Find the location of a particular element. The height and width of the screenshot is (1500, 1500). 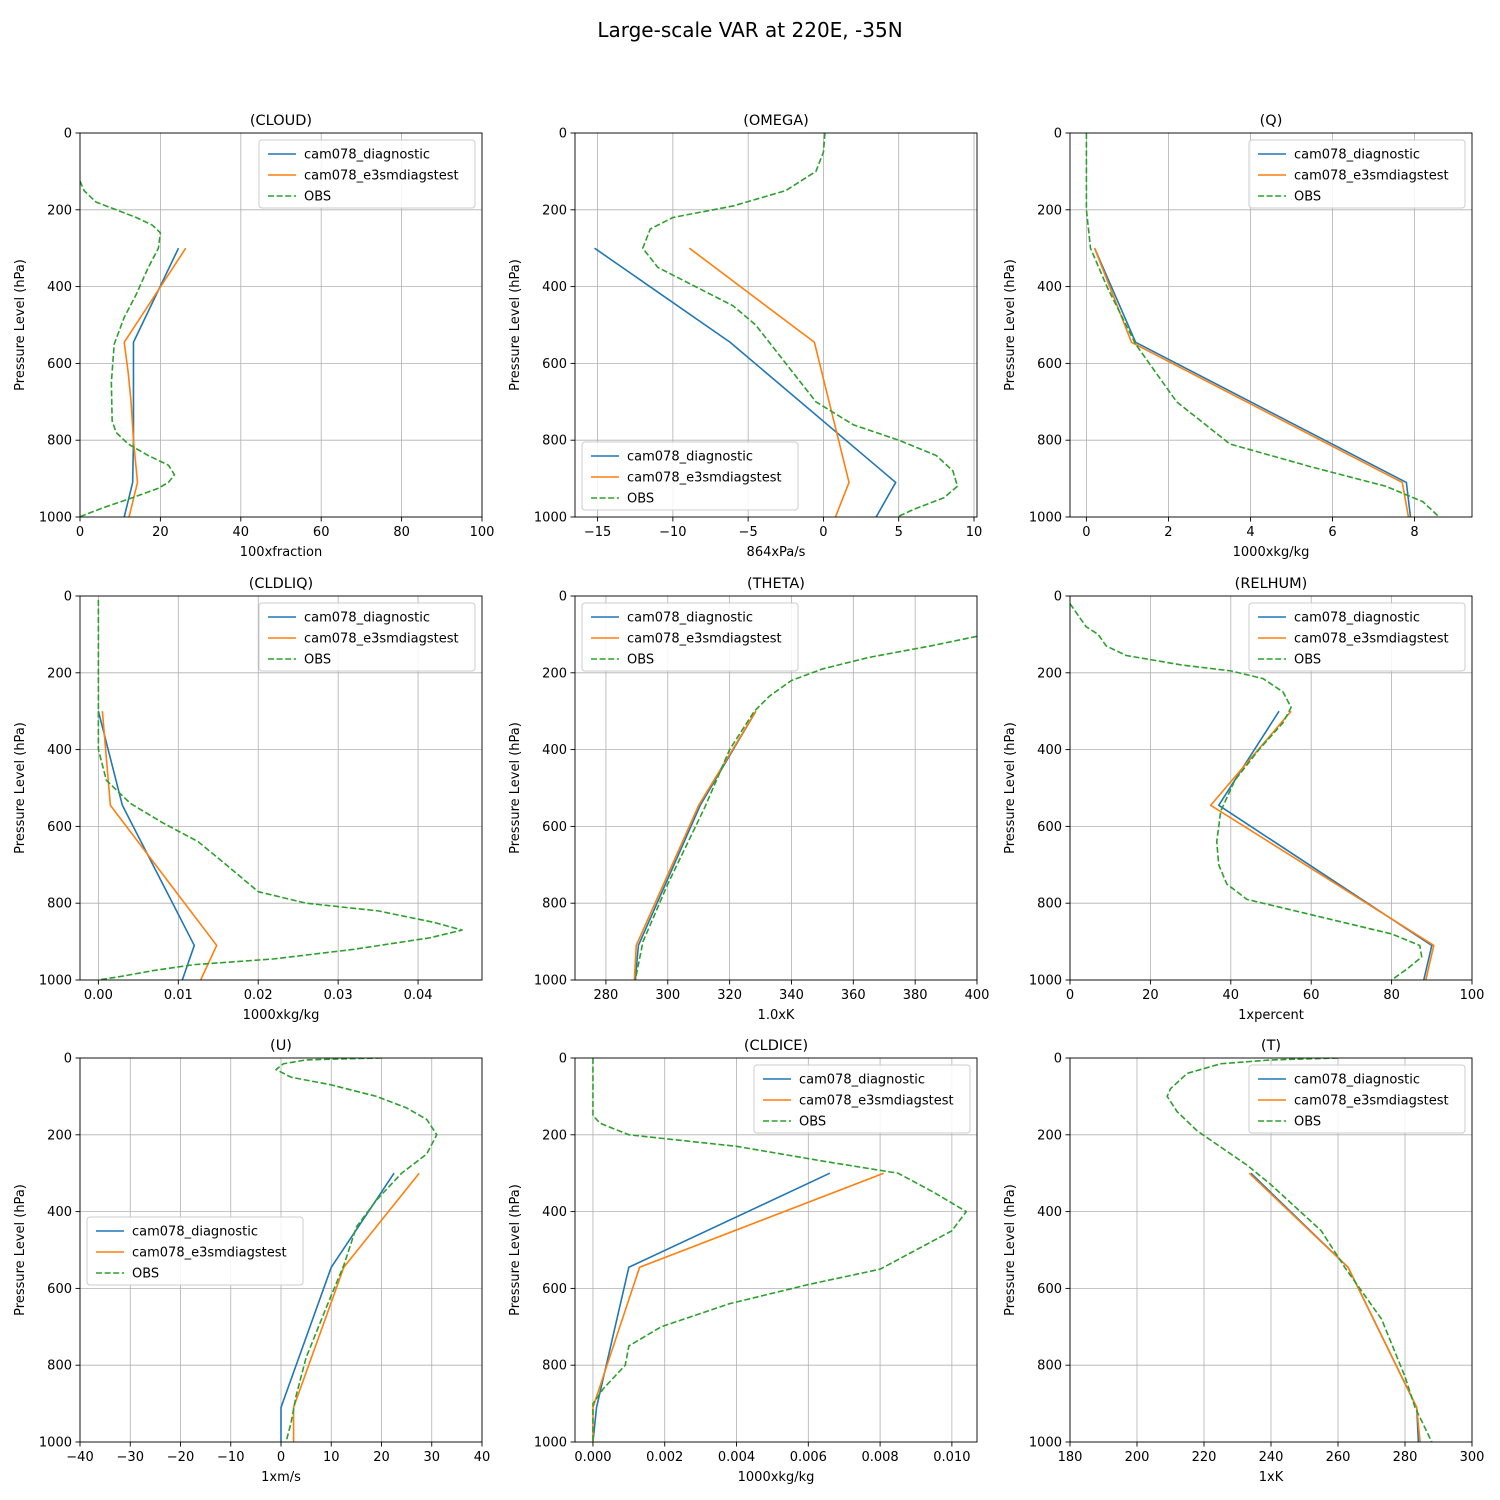

x-tick-label: 380 is located at coordinates (915, 995).